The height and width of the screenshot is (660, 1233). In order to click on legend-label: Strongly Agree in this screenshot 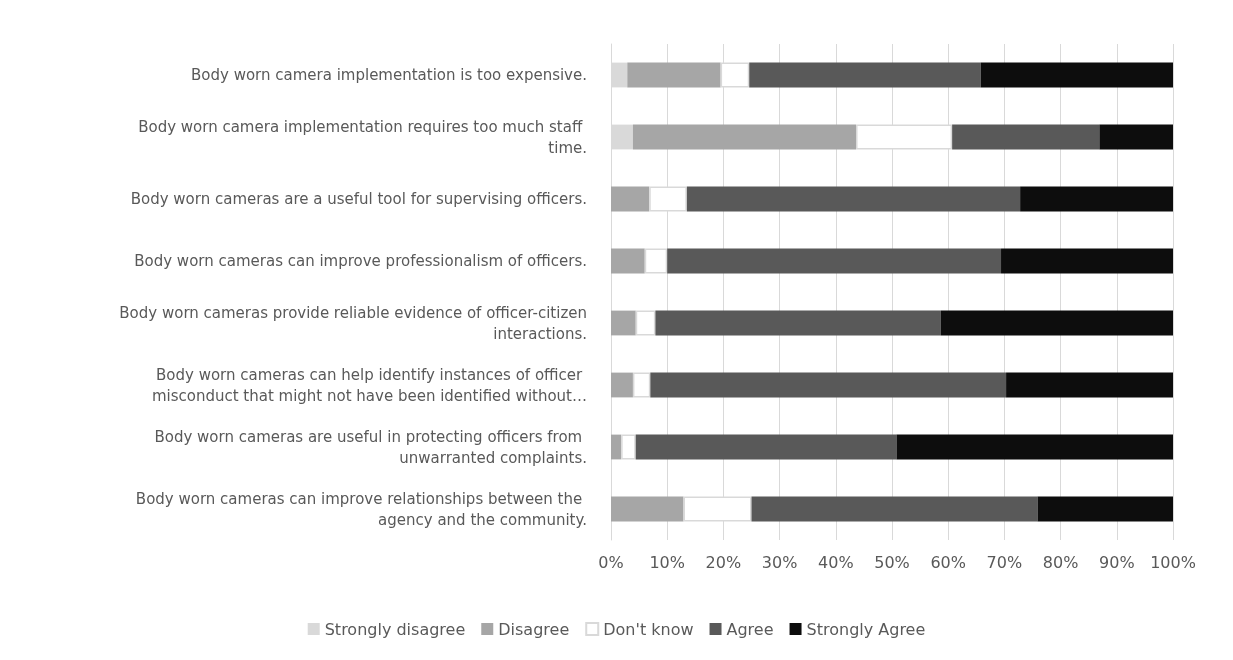, I will do `click(866, 629)`.